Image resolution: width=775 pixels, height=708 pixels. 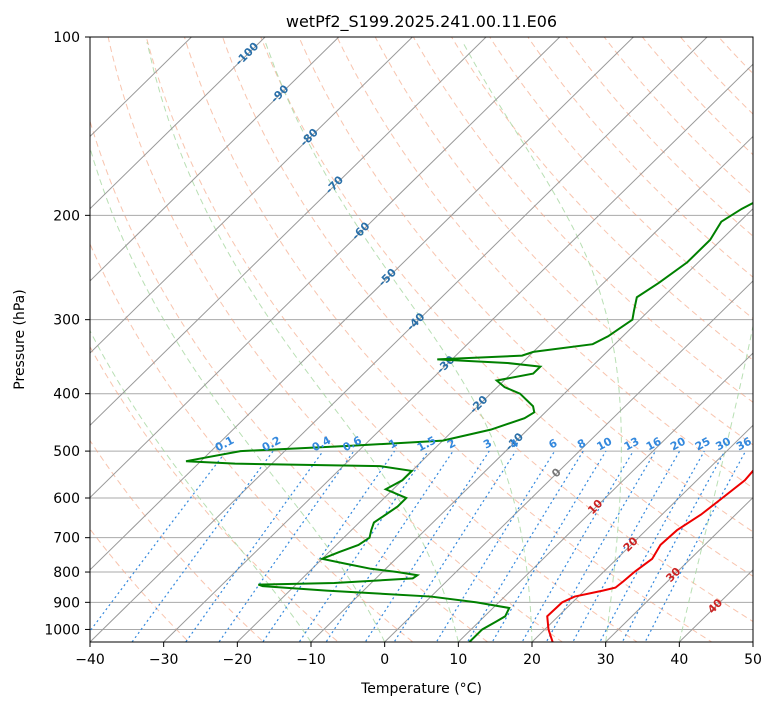 What do you see at coordinates (66, 539) in the screenshot?
I see `y-tick-label: 700` at bounding box center [66, 539].